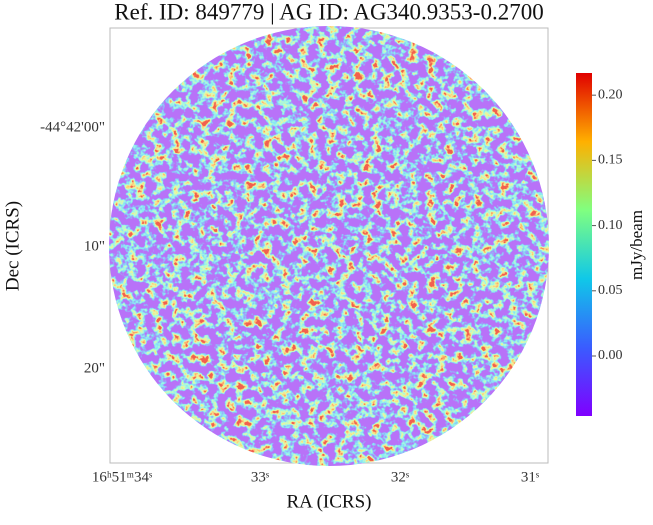  Describe the element at coordinates (610, 94) in the screenshot. I see `colorbar-tick-label: 0.20` at that location.